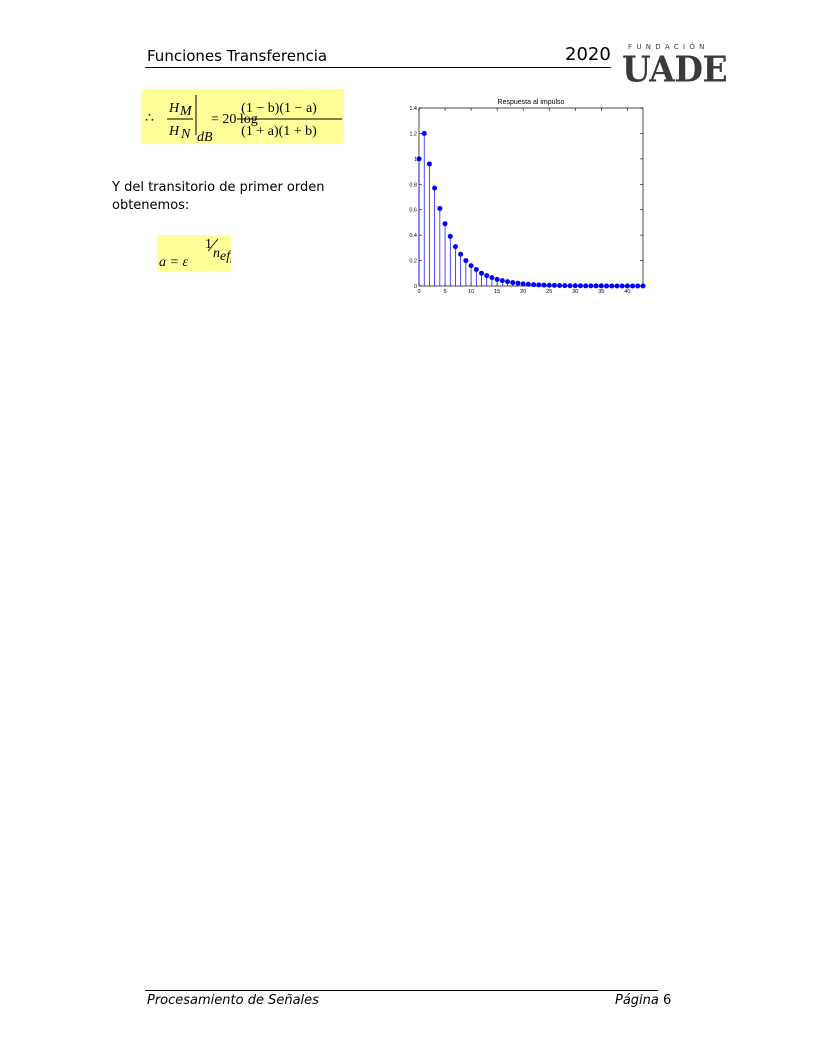 The width and height of the screenshot is (817, 1057). I want to click on exp-slash, so click(213, 245).